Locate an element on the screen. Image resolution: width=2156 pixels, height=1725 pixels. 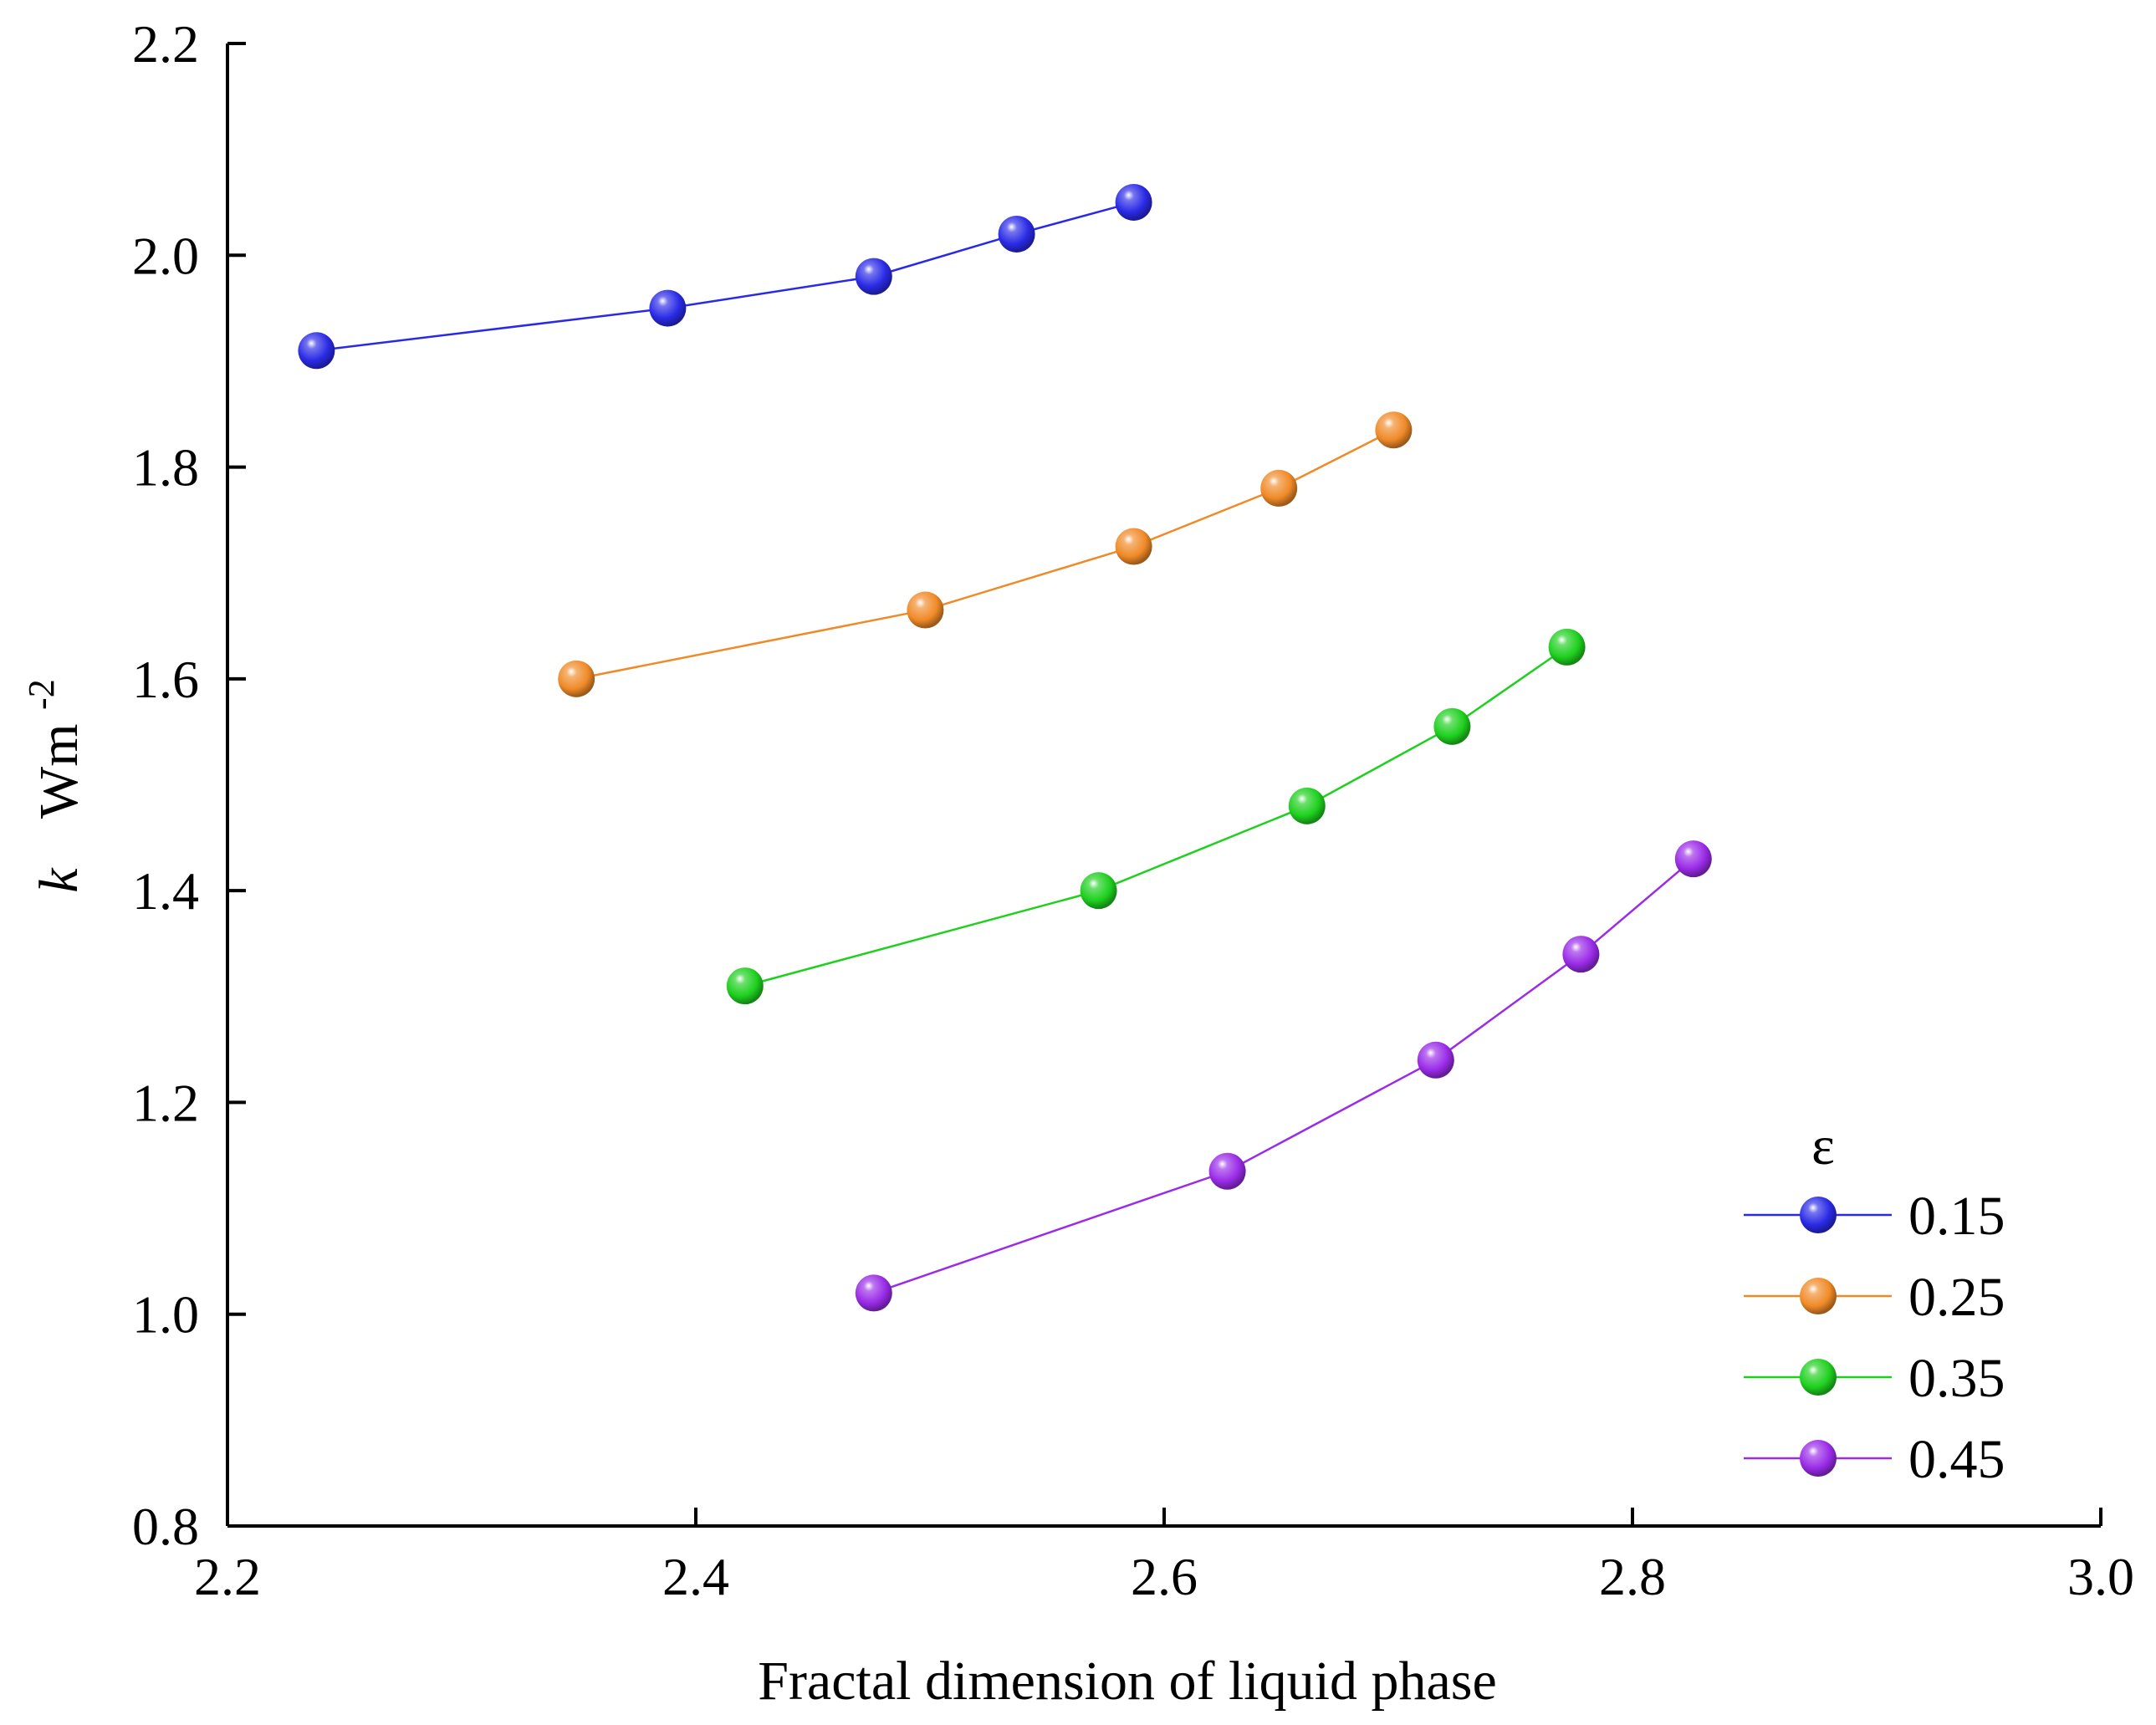
y-tick-label: 1.8 is located at coordinates (165, 468).